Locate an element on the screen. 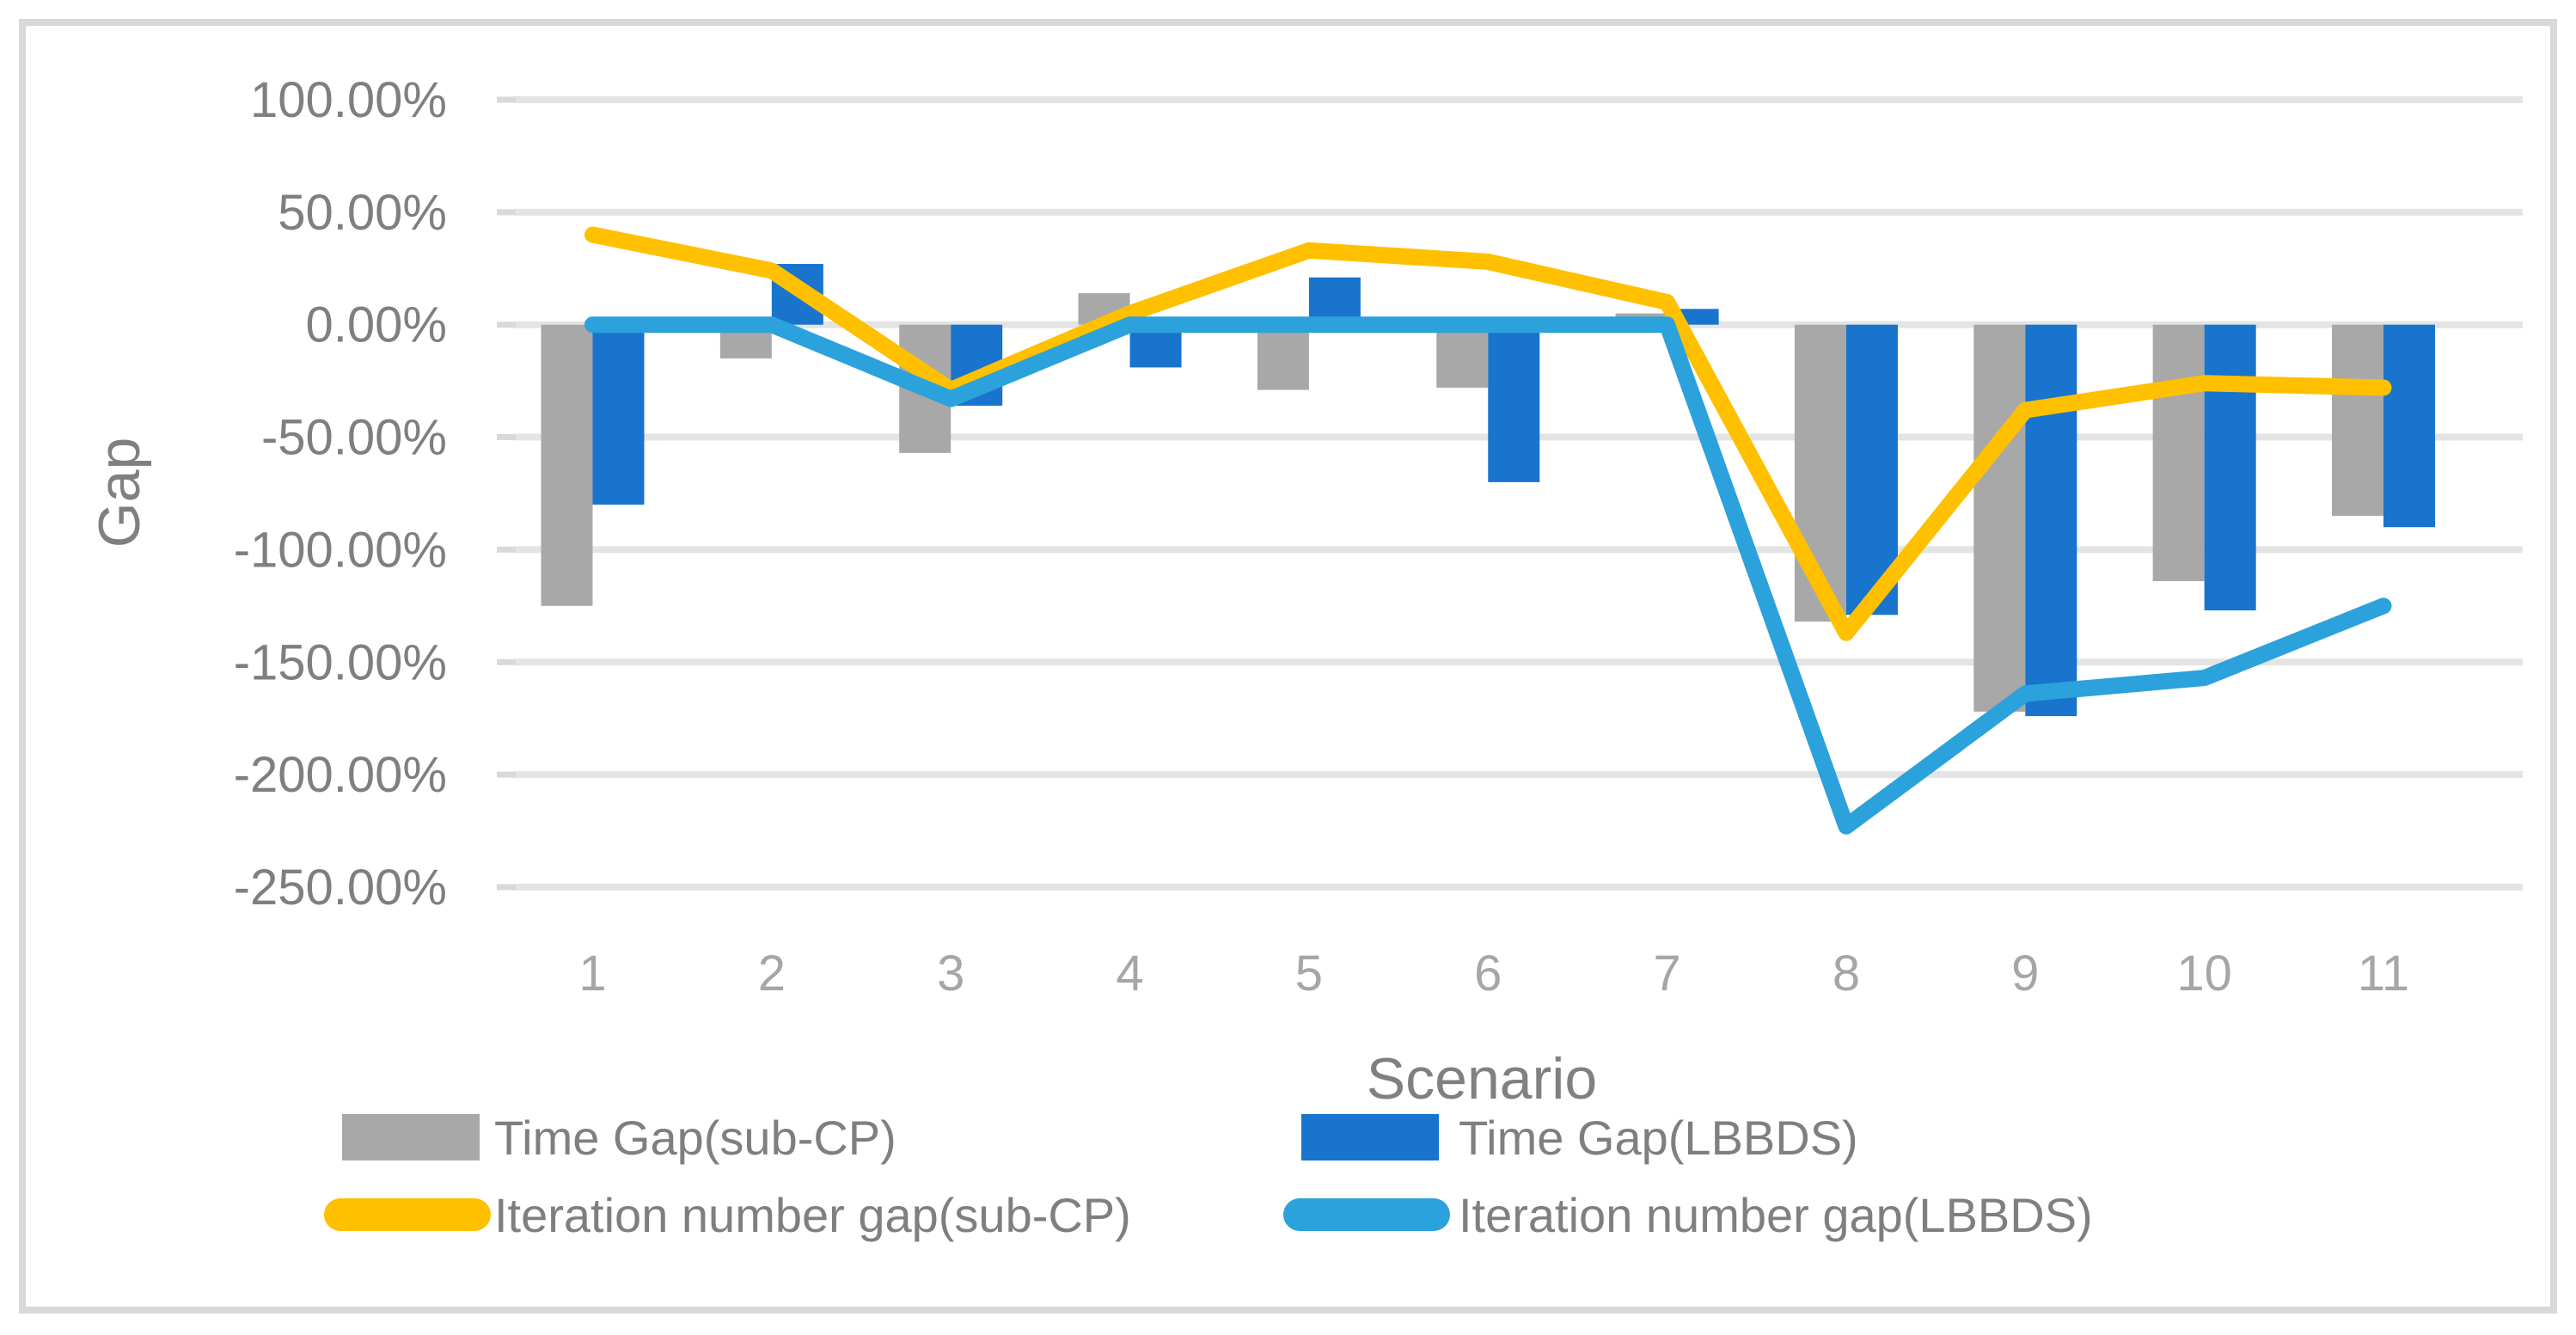 Image resolution: width=2576 pixels, height=1335 pixels. x-axis-category-label: 6 is located at coordinates (1488, 974).